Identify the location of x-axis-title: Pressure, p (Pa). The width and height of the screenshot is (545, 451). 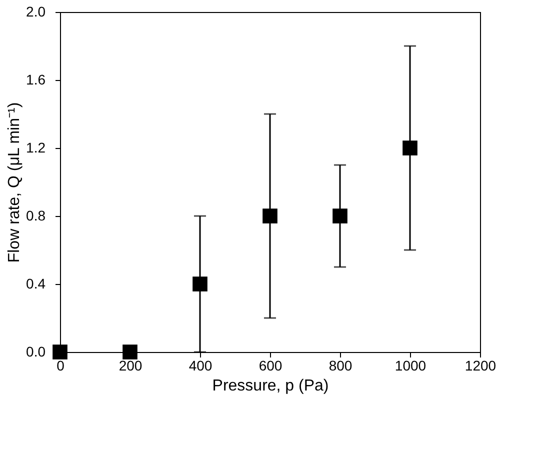
(270, 386).